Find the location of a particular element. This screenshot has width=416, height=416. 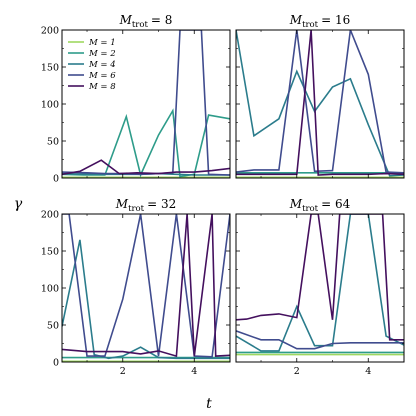

panel-title: Mtrot = 32 is located at coordinates (145, 205).